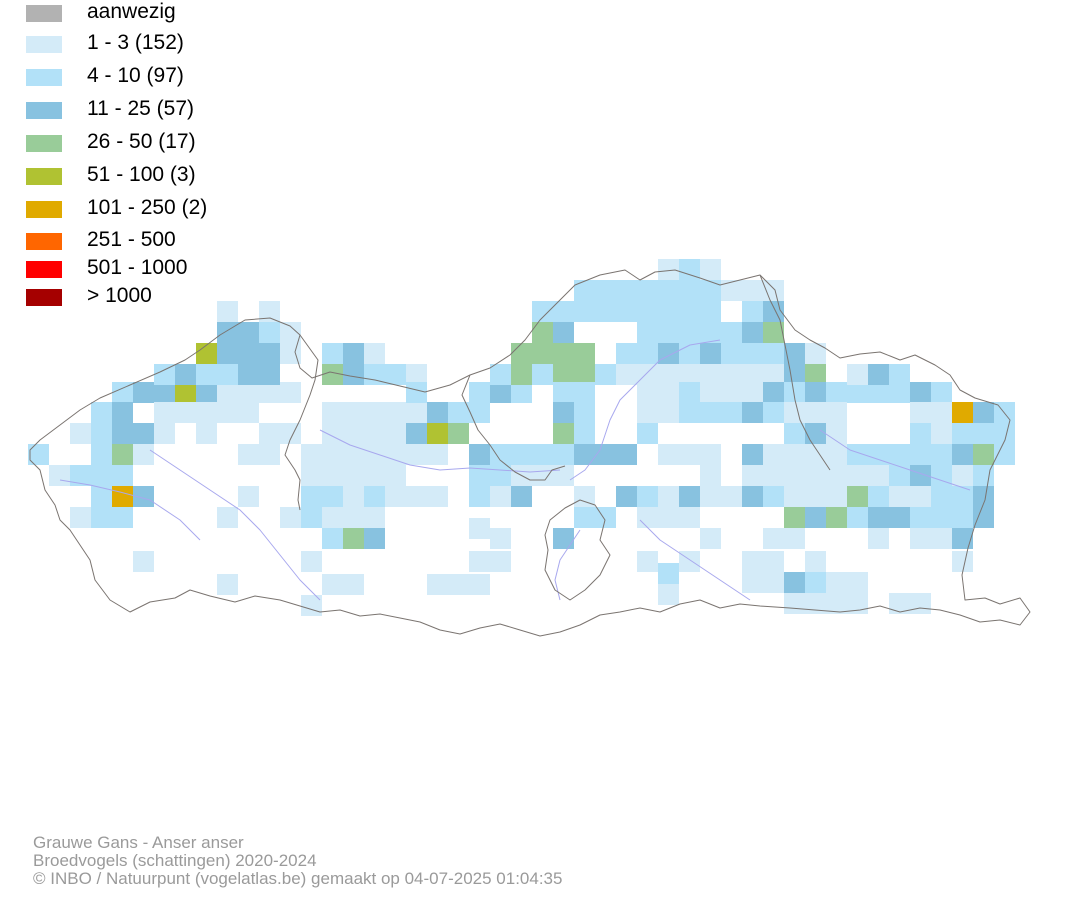 The height and width of the screenshot is (900, 1074). What do you see at coordinates (577, 550) in the screenshot?
I see `brussels-border` at bounding box center [577, 550].